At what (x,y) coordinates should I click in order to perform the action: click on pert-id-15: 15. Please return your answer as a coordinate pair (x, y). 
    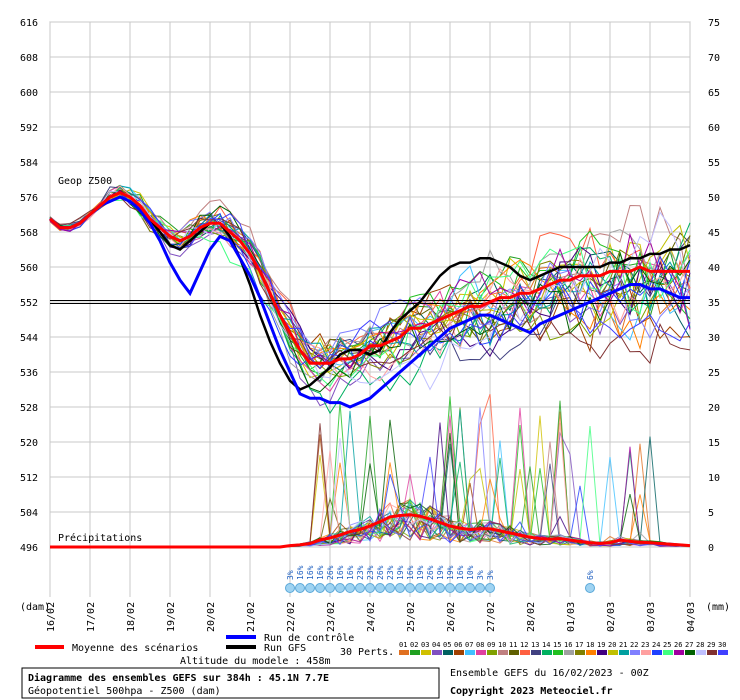
    Looking at the image, I should click on (557, 645).